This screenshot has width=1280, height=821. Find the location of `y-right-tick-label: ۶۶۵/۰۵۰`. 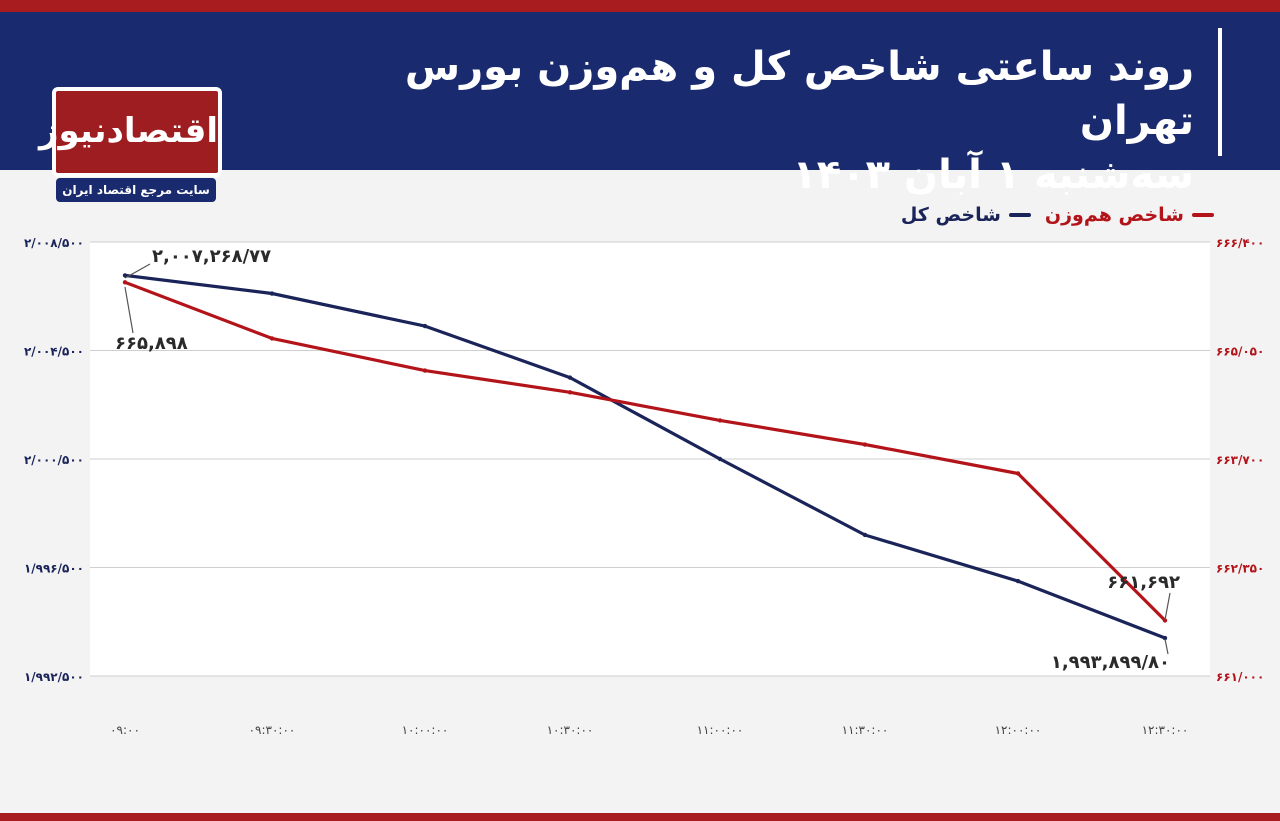

y-right-tick-label: ۶۶۵/۰۵۰ is located at coordinates (1240, 352).